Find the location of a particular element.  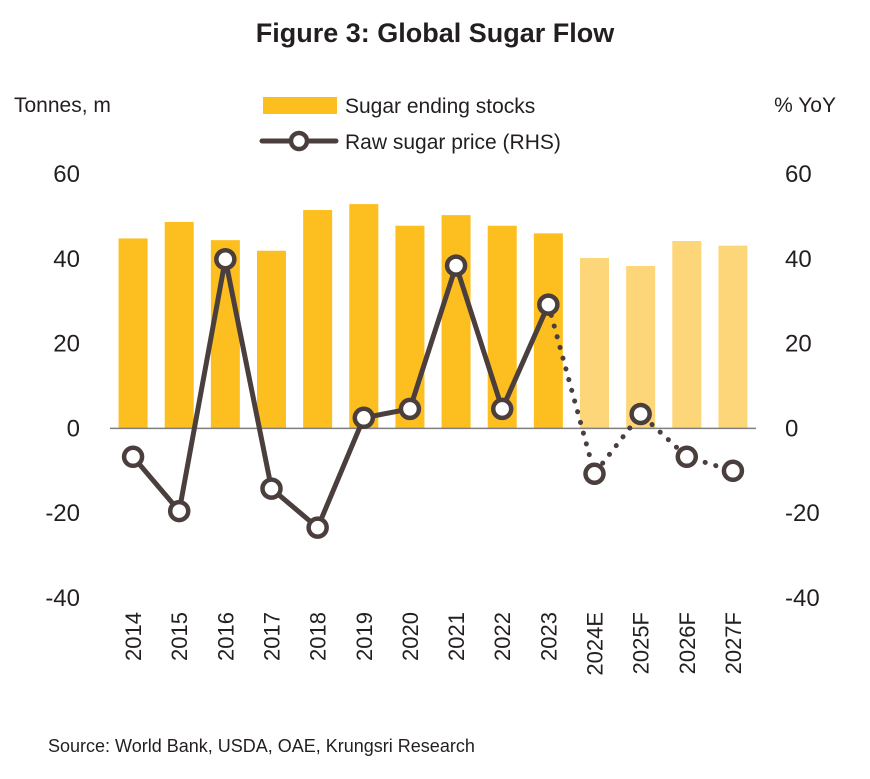

bar-2015 is located at coordinates (179, 325).